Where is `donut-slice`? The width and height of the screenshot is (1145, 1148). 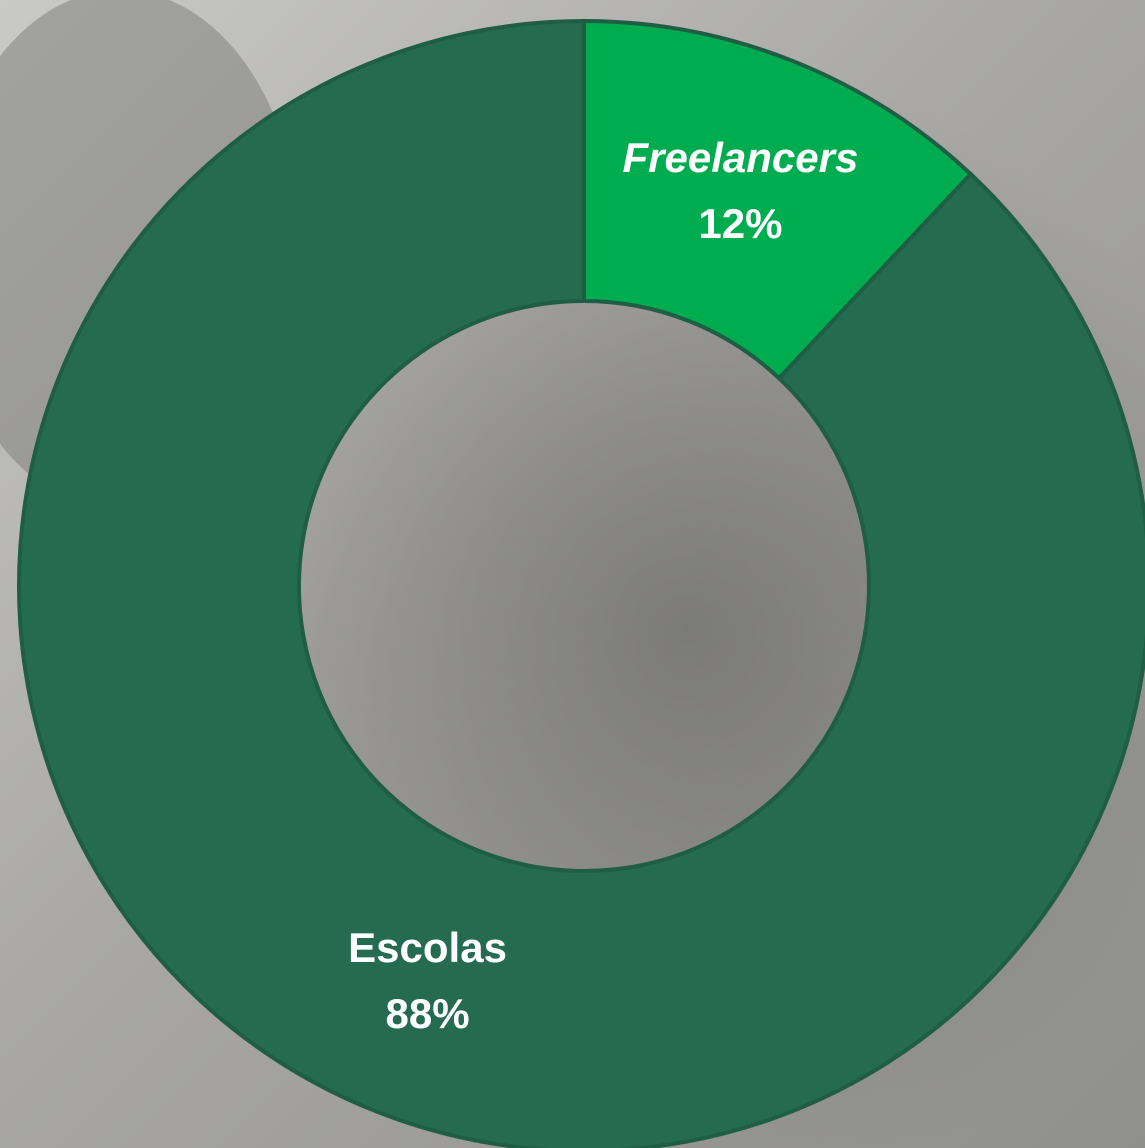
donut-slice is located at coordinates (778, 200).